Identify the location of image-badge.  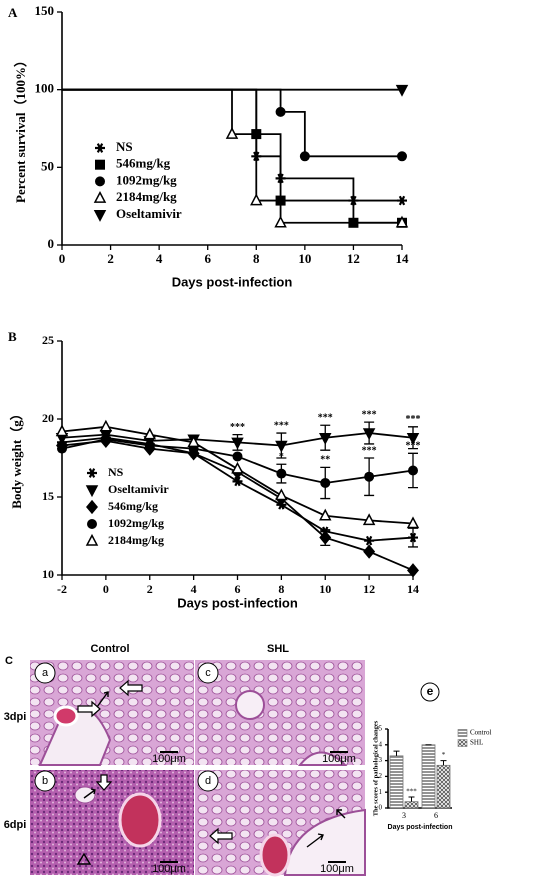
(45, 673).